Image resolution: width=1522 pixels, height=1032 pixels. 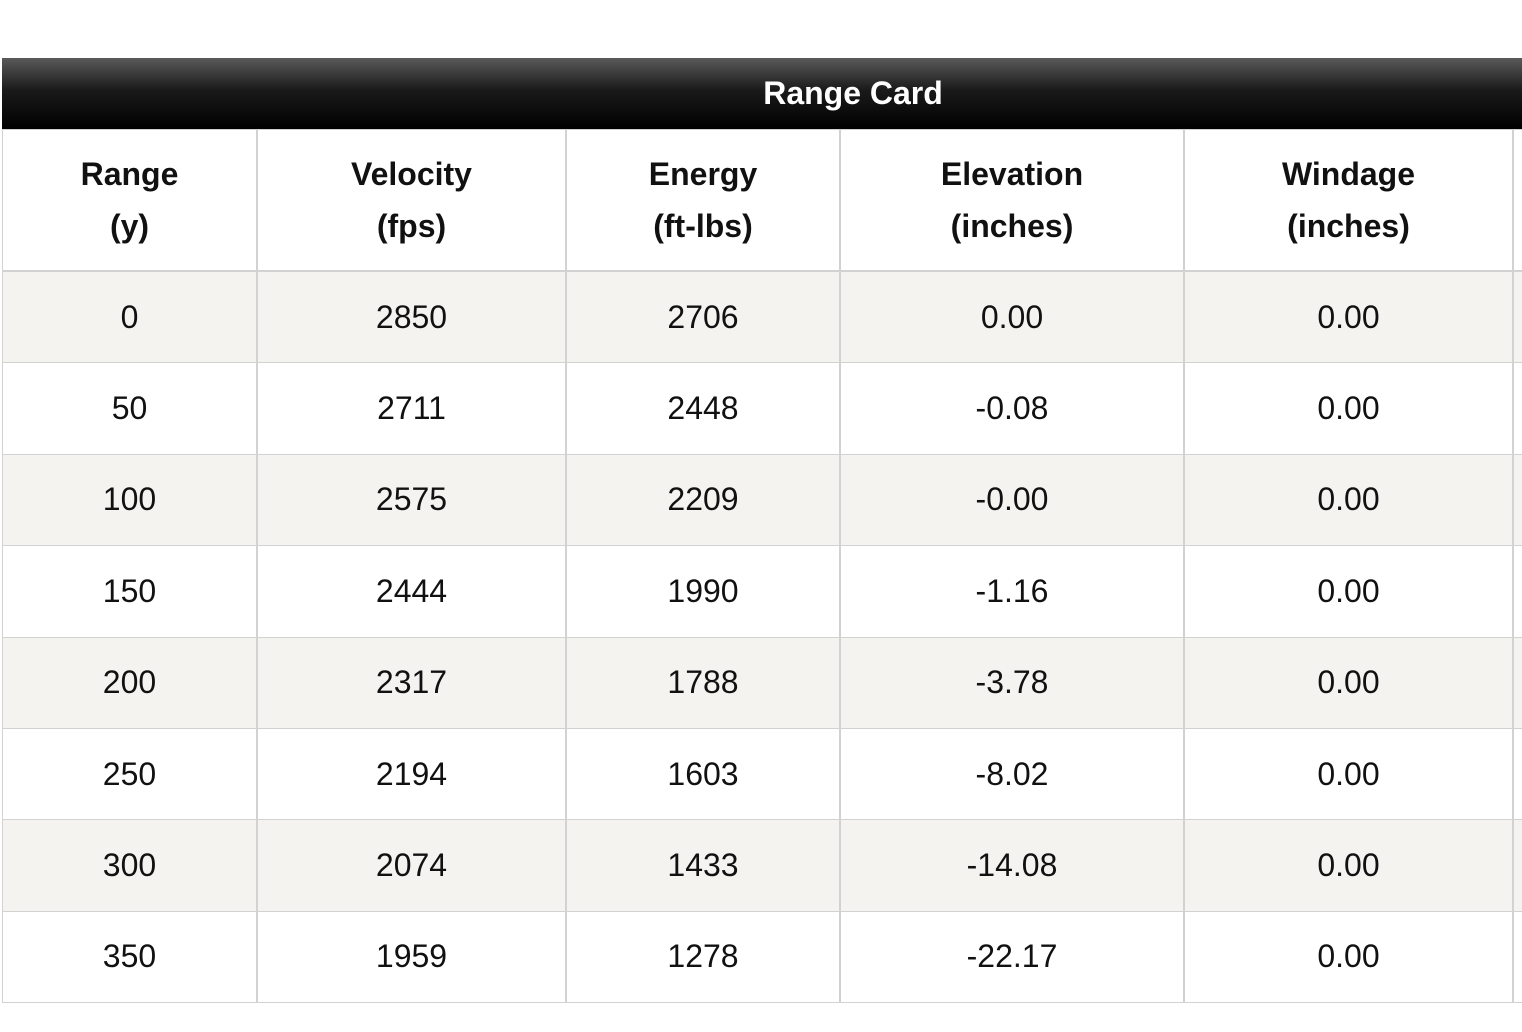 I want to click on table-cell: -8.02, so click(x=1012, y=774).